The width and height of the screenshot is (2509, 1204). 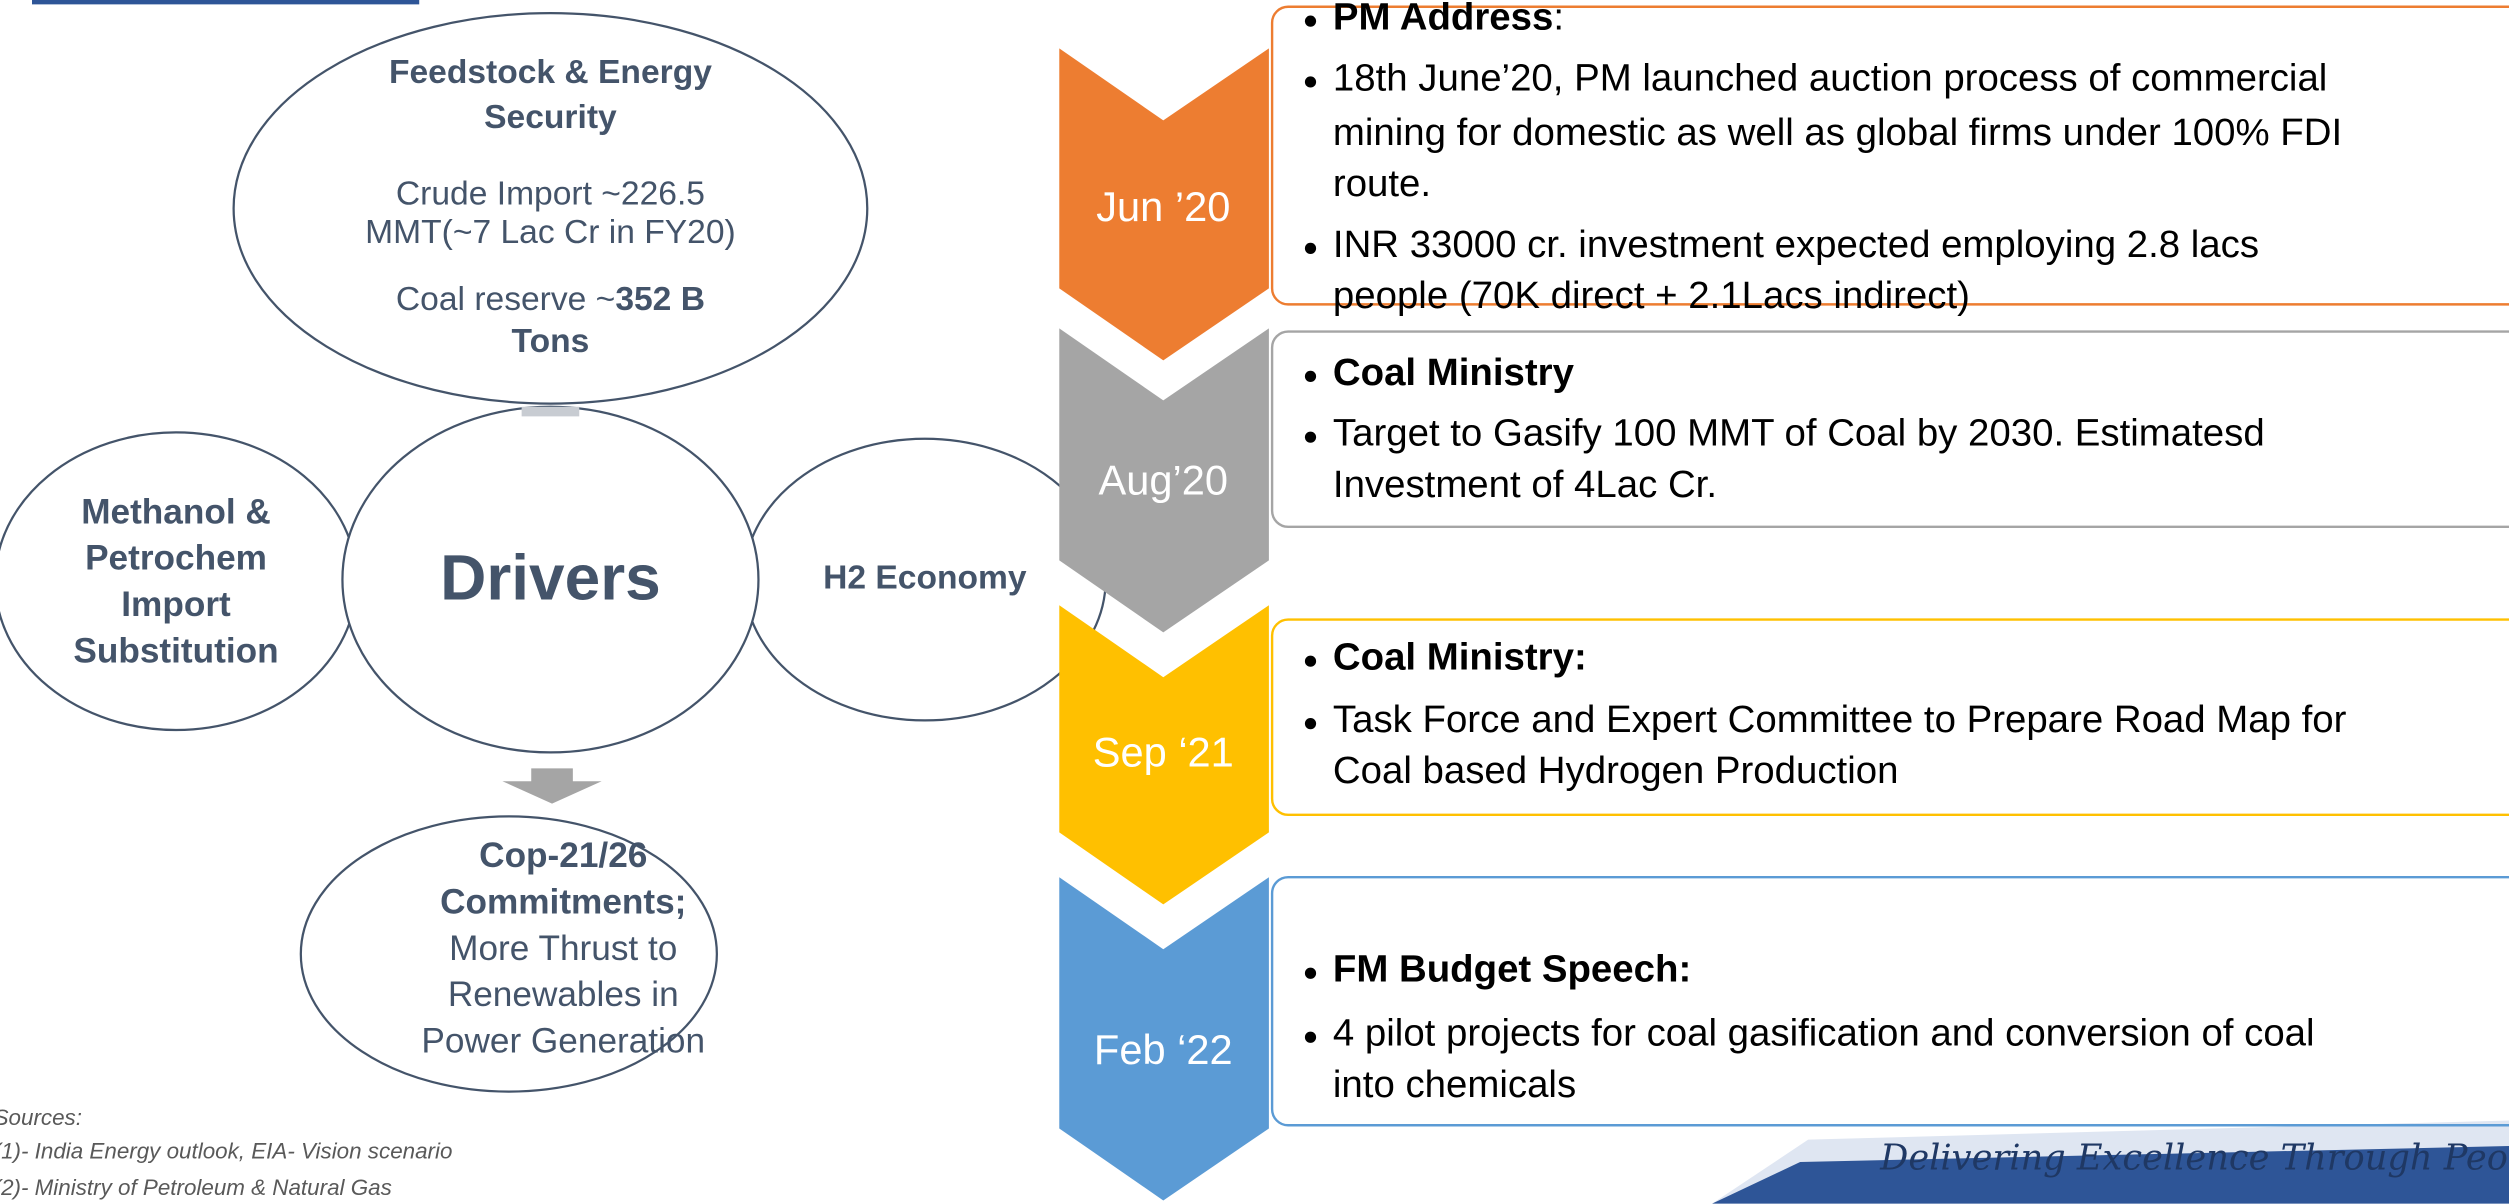 I want to click on text-segment: Investment of 4Lac Cr., so click(x=1525, y=484).